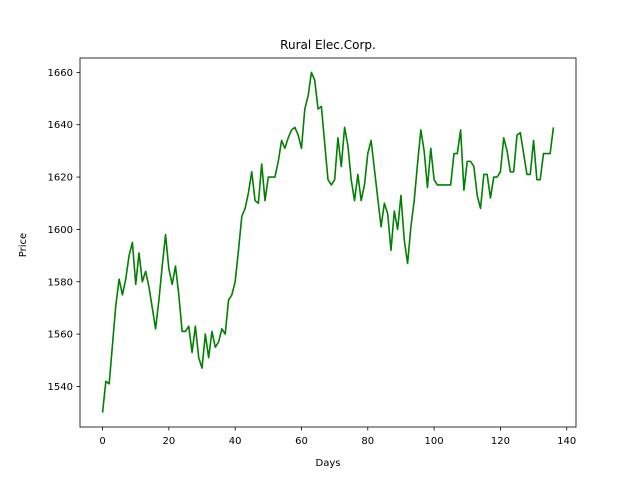 This screenshot has height=480, width=640. I want to click on y-axis-ticks: 1540 1560 1580 1600 1620 1640 1660, so click(64, 230).